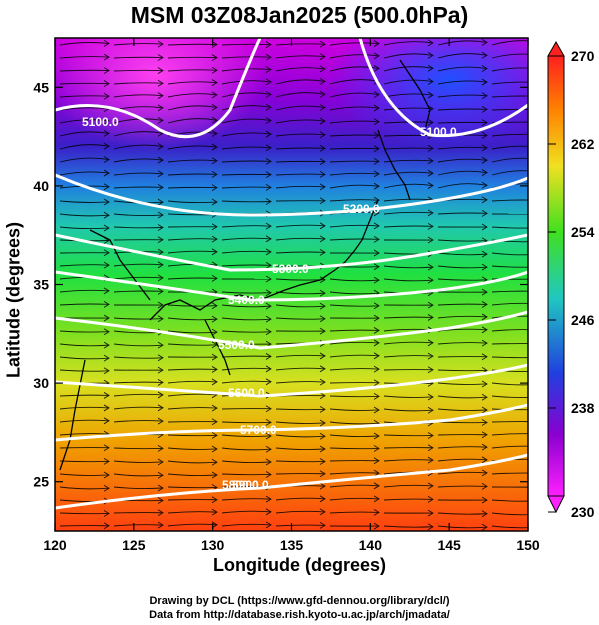  Describe the element at coordinates (213, 545) in the screenshot. I see `x-tick-label: 130` at that location.